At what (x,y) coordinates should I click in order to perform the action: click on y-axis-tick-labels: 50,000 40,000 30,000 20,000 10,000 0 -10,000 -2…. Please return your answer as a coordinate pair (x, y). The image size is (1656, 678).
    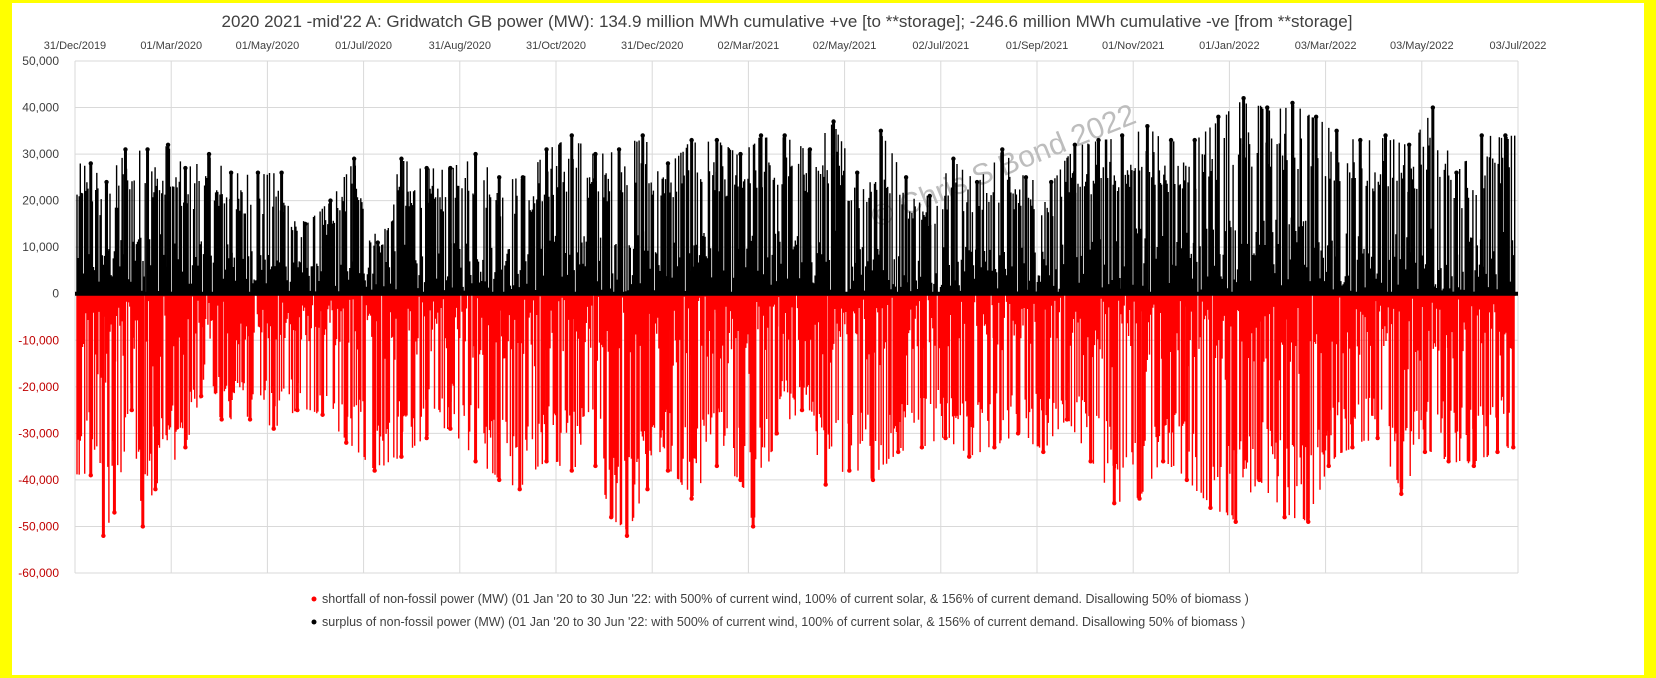
    Looking at the image, I should click on (38, 317).